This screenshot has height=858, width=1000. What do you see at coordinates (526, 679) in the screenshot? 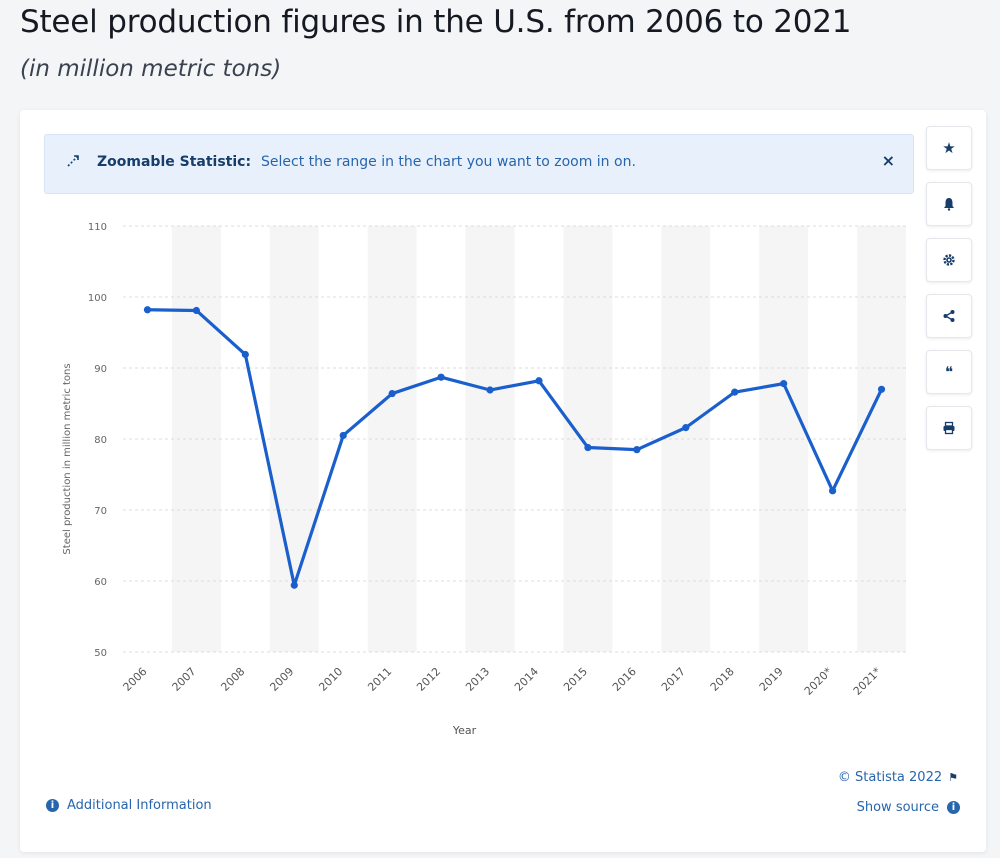
I see `x-tick-label: 2014` at bounding box center [526, 679].